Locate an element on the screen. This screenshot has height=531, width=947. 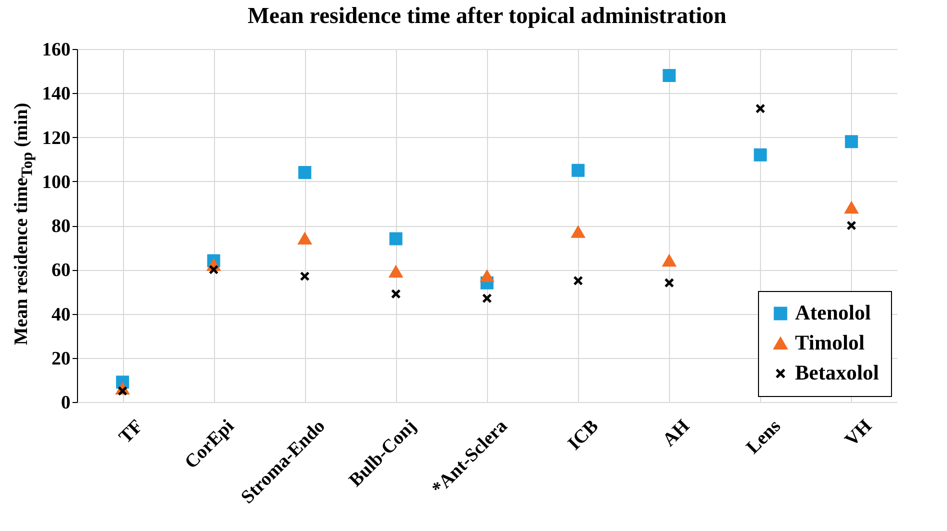
y-tick-label: 0 is located at coordinates (65, 403).